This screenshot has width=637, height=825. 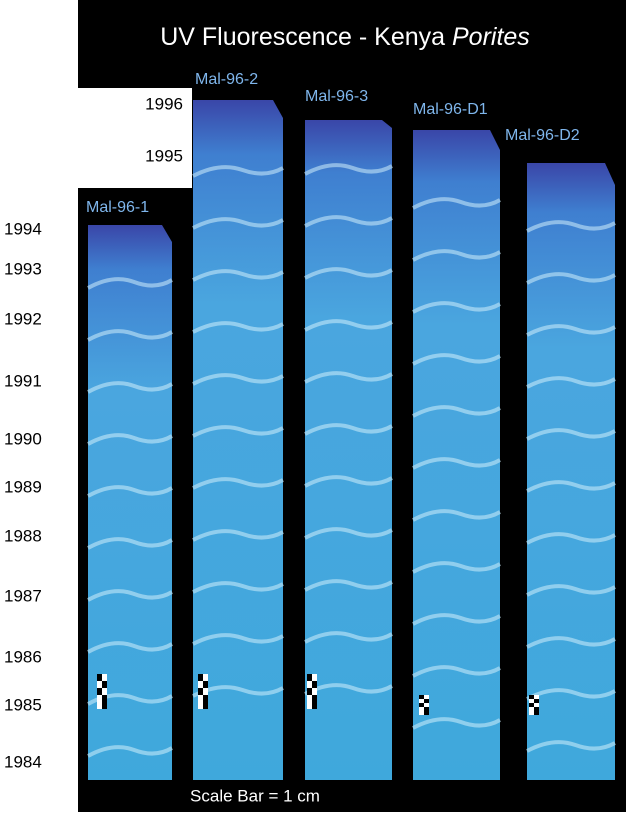 I want to click on year-label: 1991, so click(x=23, y=380).